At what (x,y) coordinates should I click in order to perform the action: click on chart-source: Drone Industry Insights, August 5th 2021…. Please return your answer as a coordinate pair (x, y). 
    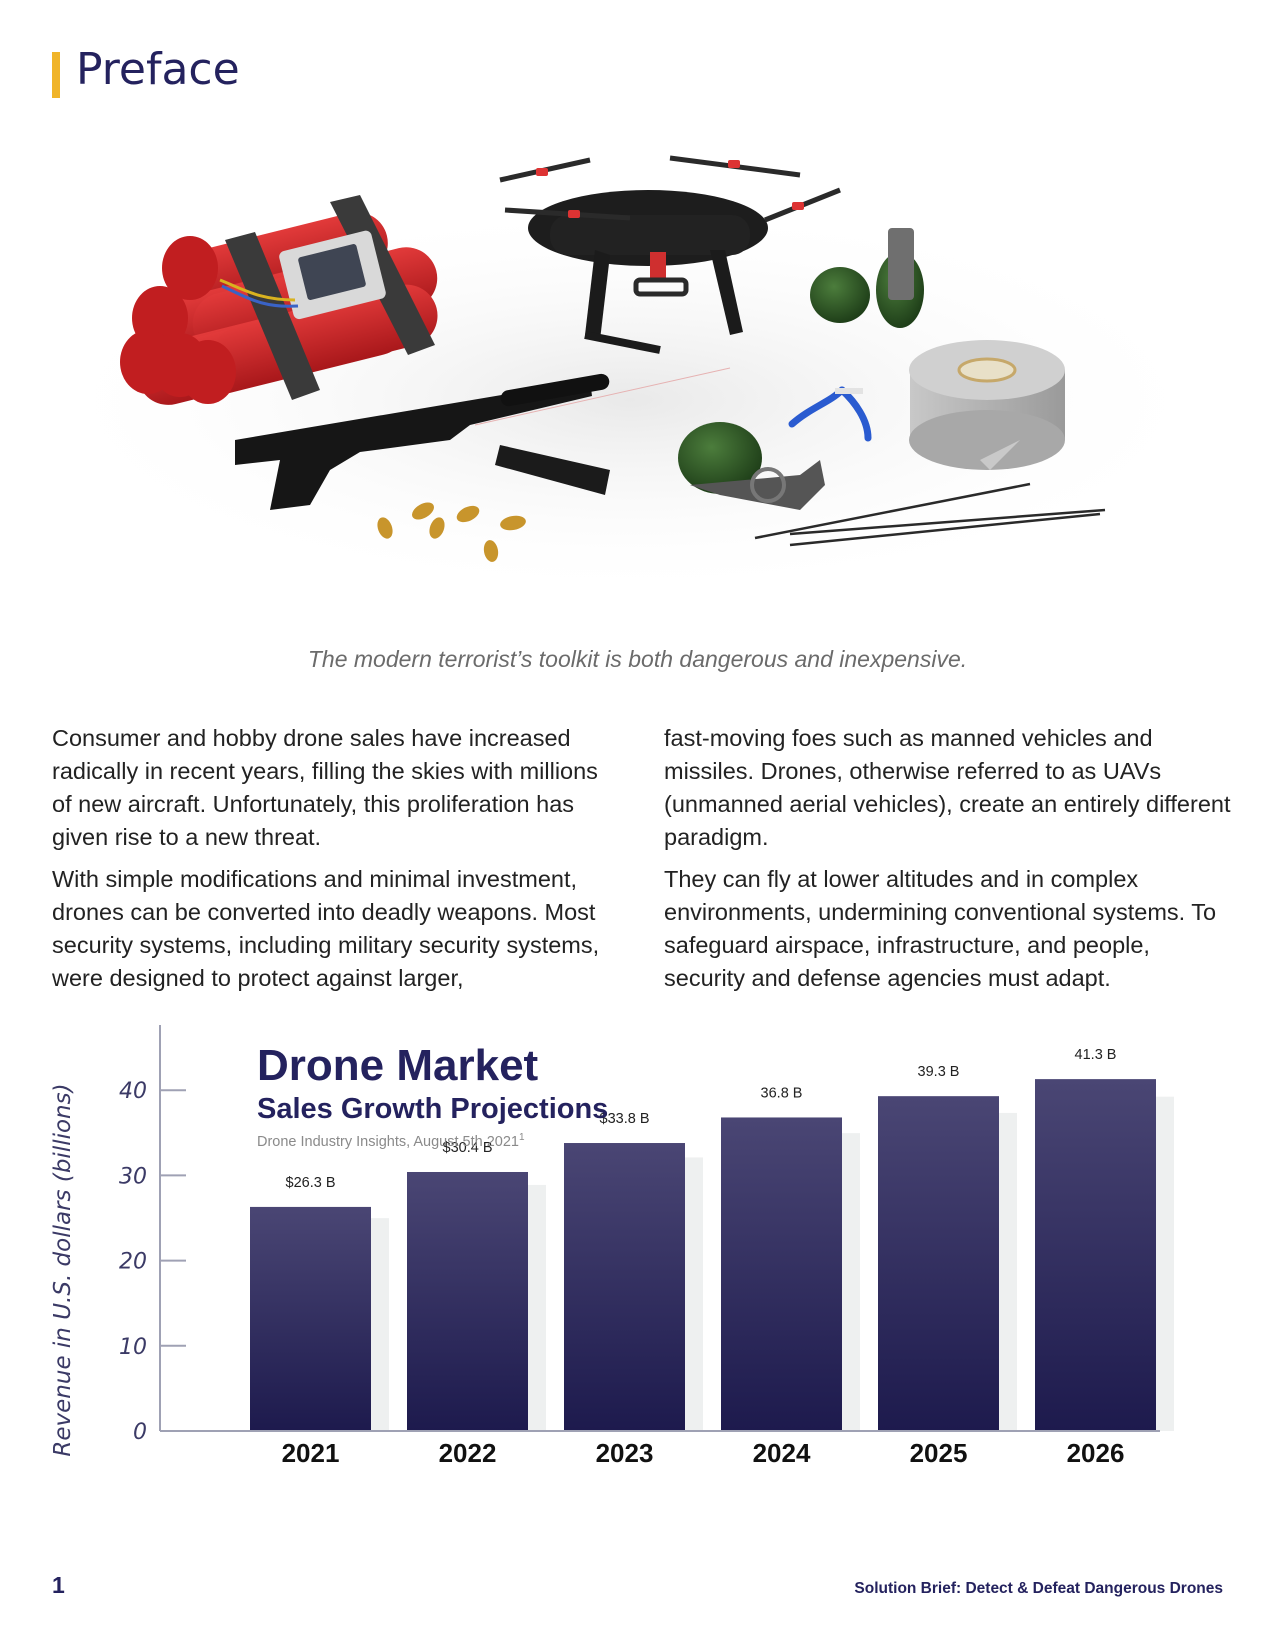
    Looking at the image, I should click on (391, 1141).